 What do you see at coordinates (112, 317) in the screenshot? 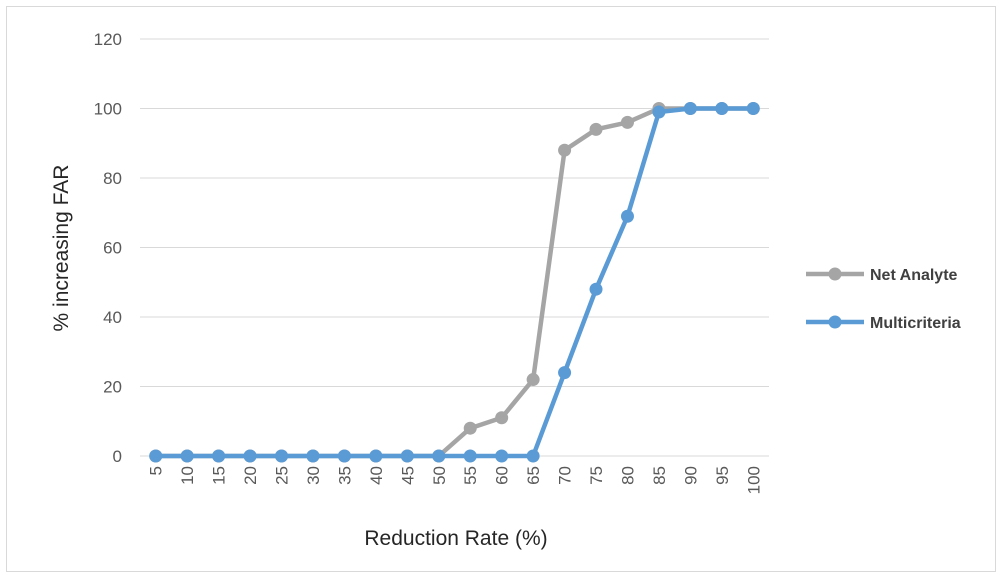
I see `y-tick-label: 40` at bounding box center [112, 317].